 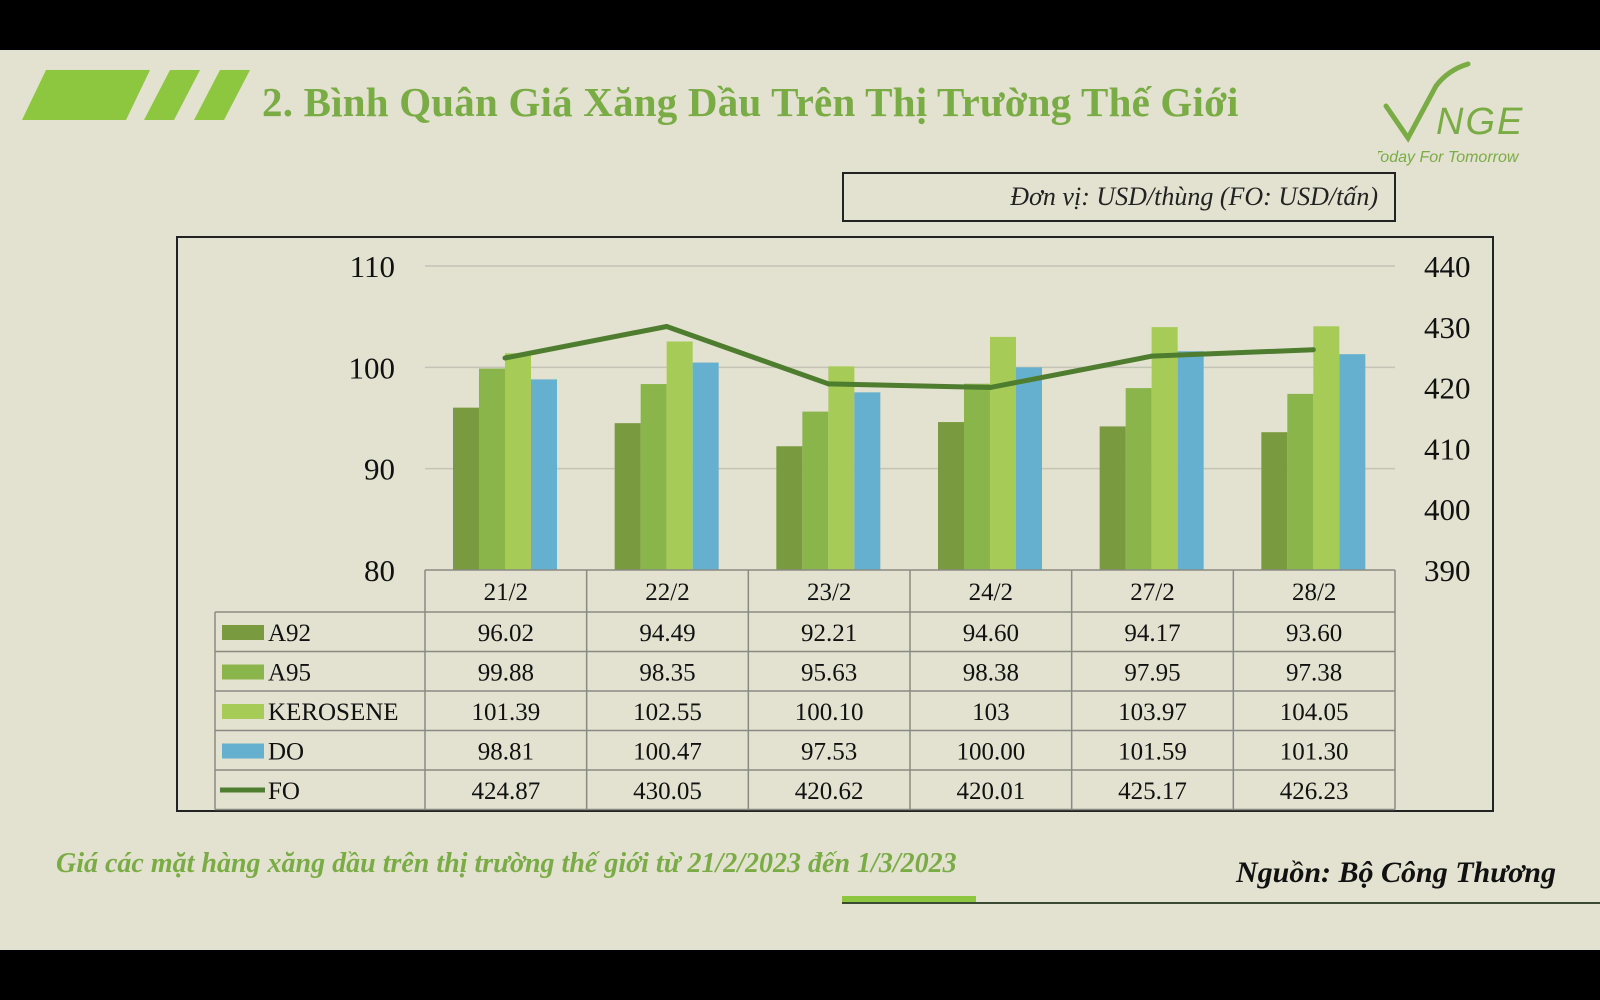 What do you see at coordinates (1152, 633) in the screenshot?
I see `data-label: 94.17` at bounding box center [1152, 633].